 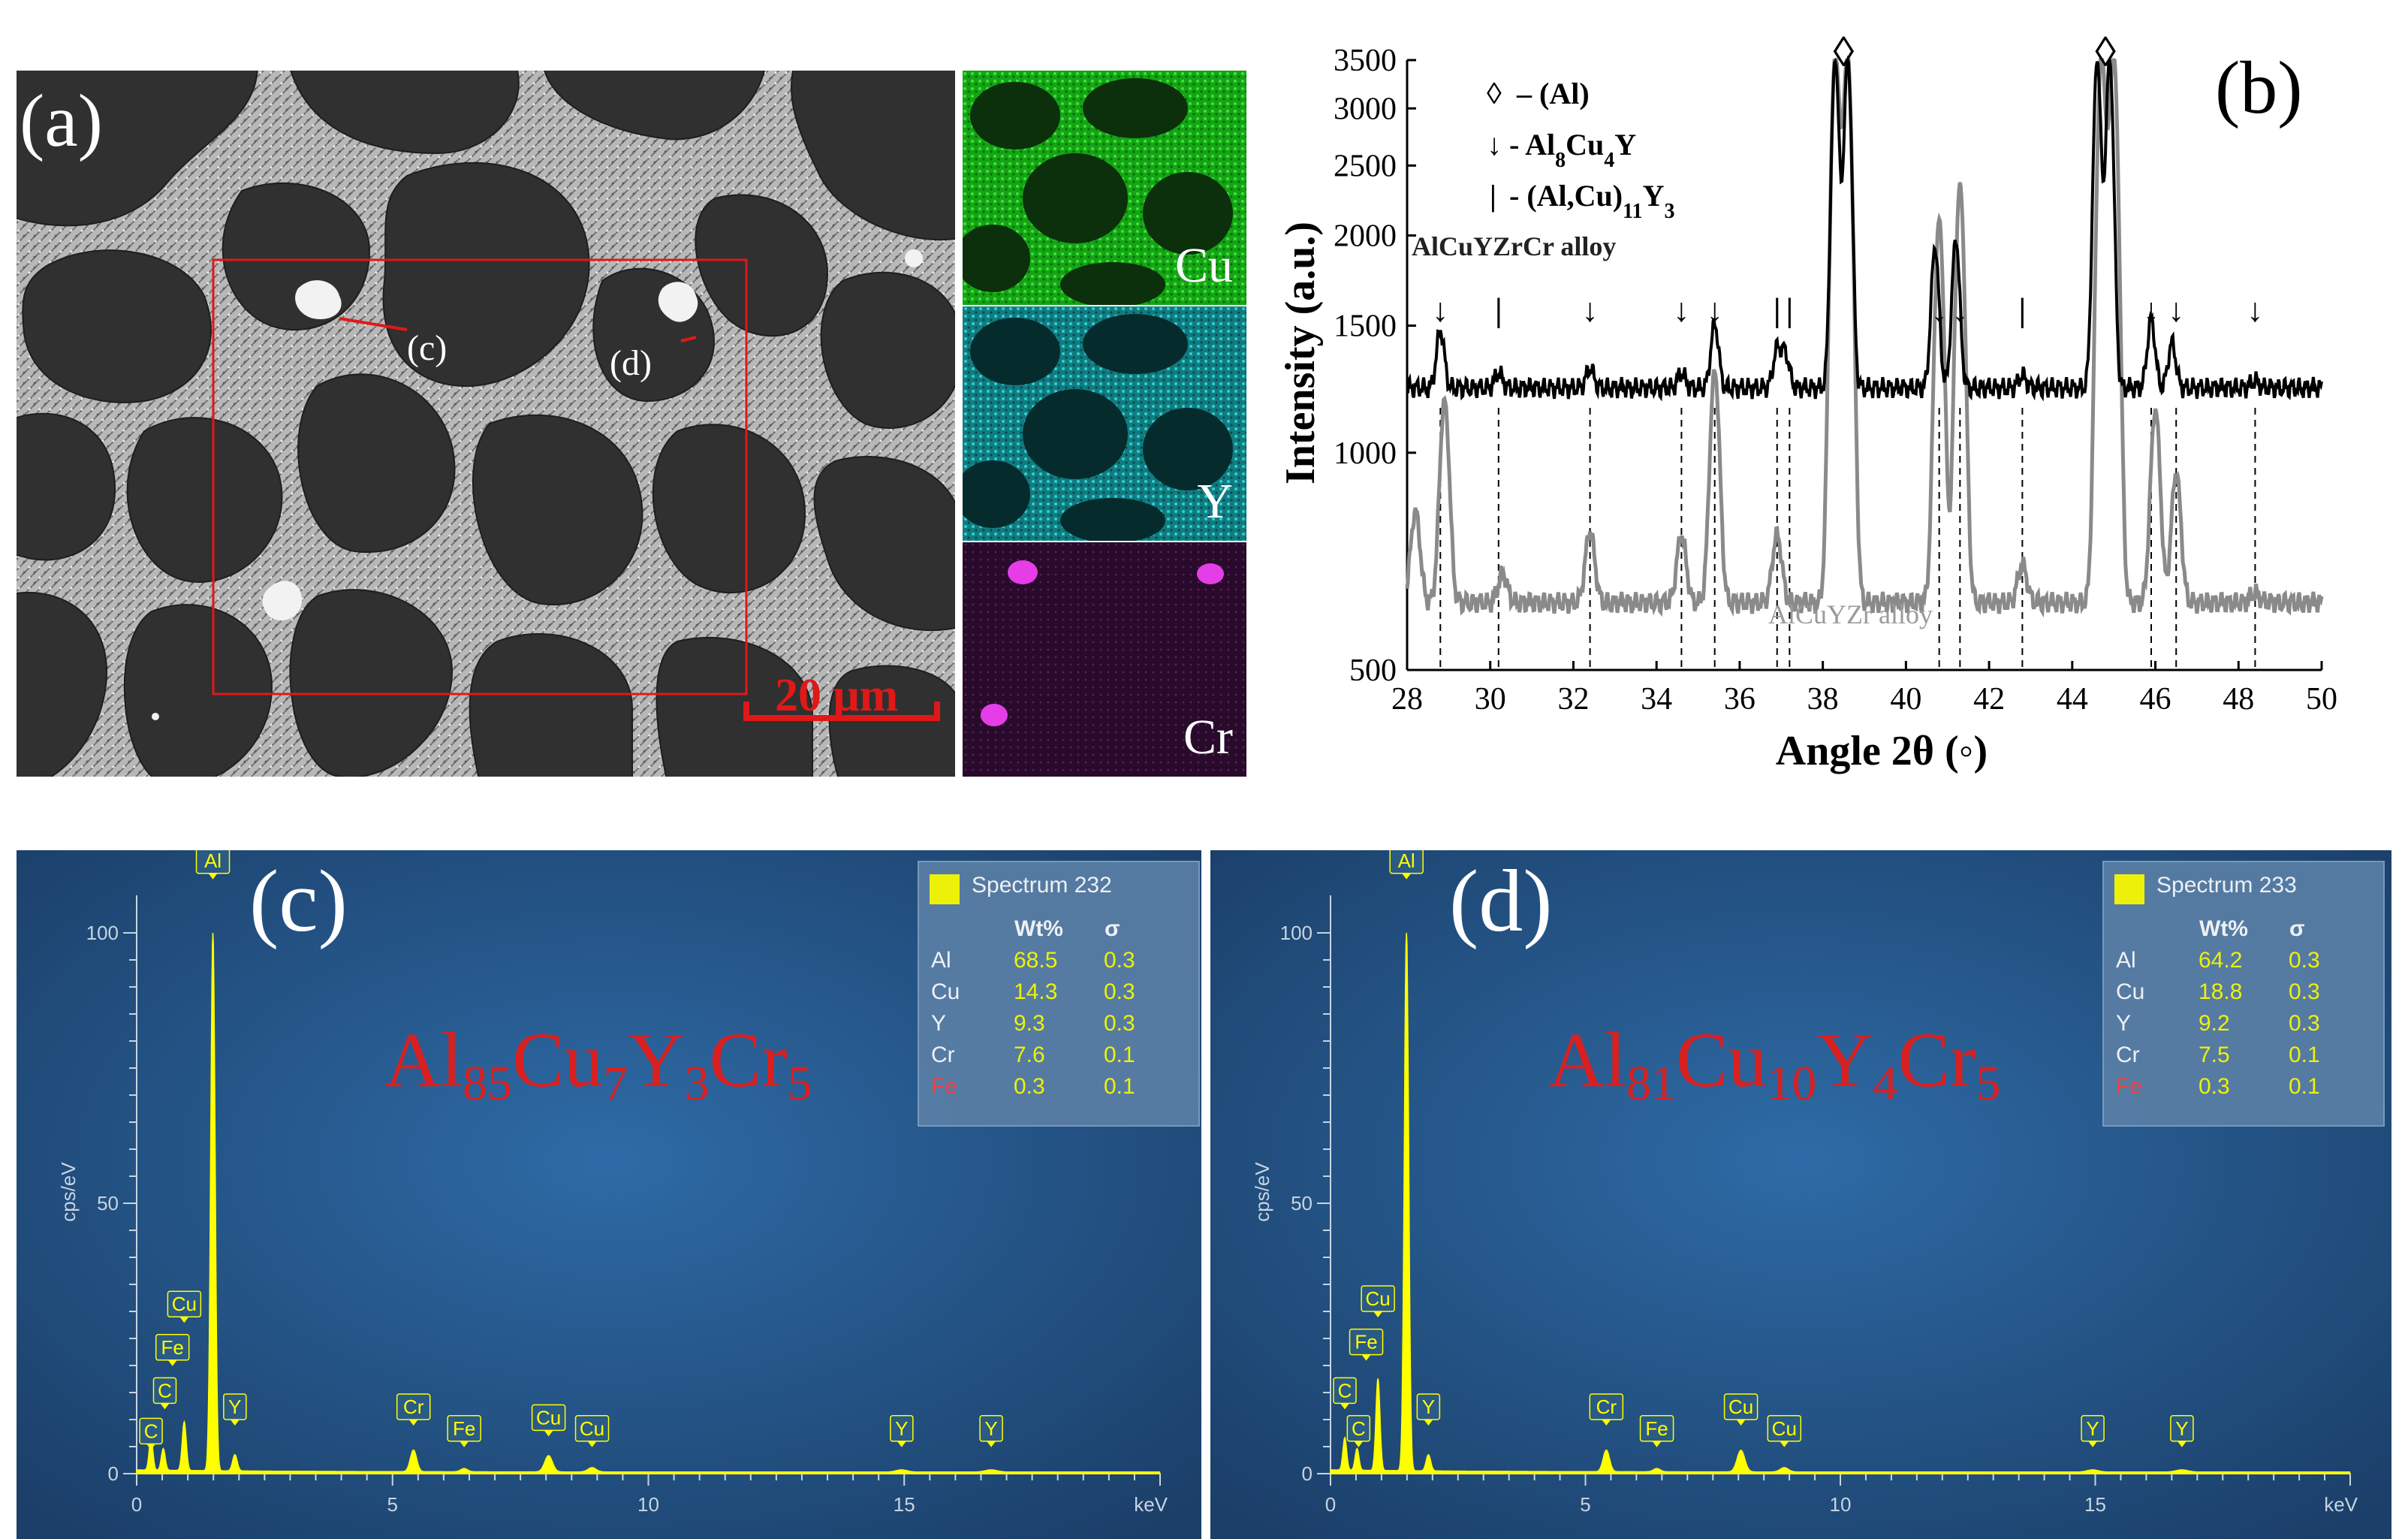 I want to click on spectrum-fill, so click(x=1841, y=1203).